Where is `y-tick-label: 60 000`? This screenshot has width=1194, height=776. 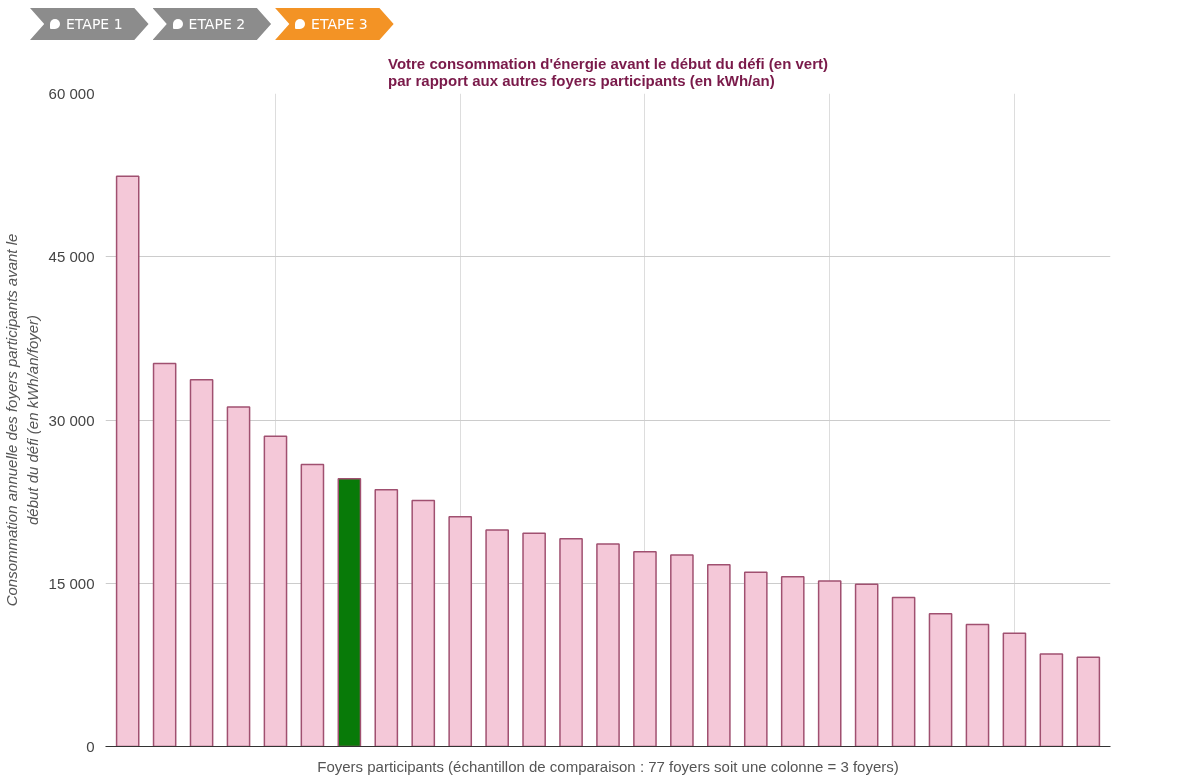 y-tick-label: 60 000 is located at coordinates (71, 93).